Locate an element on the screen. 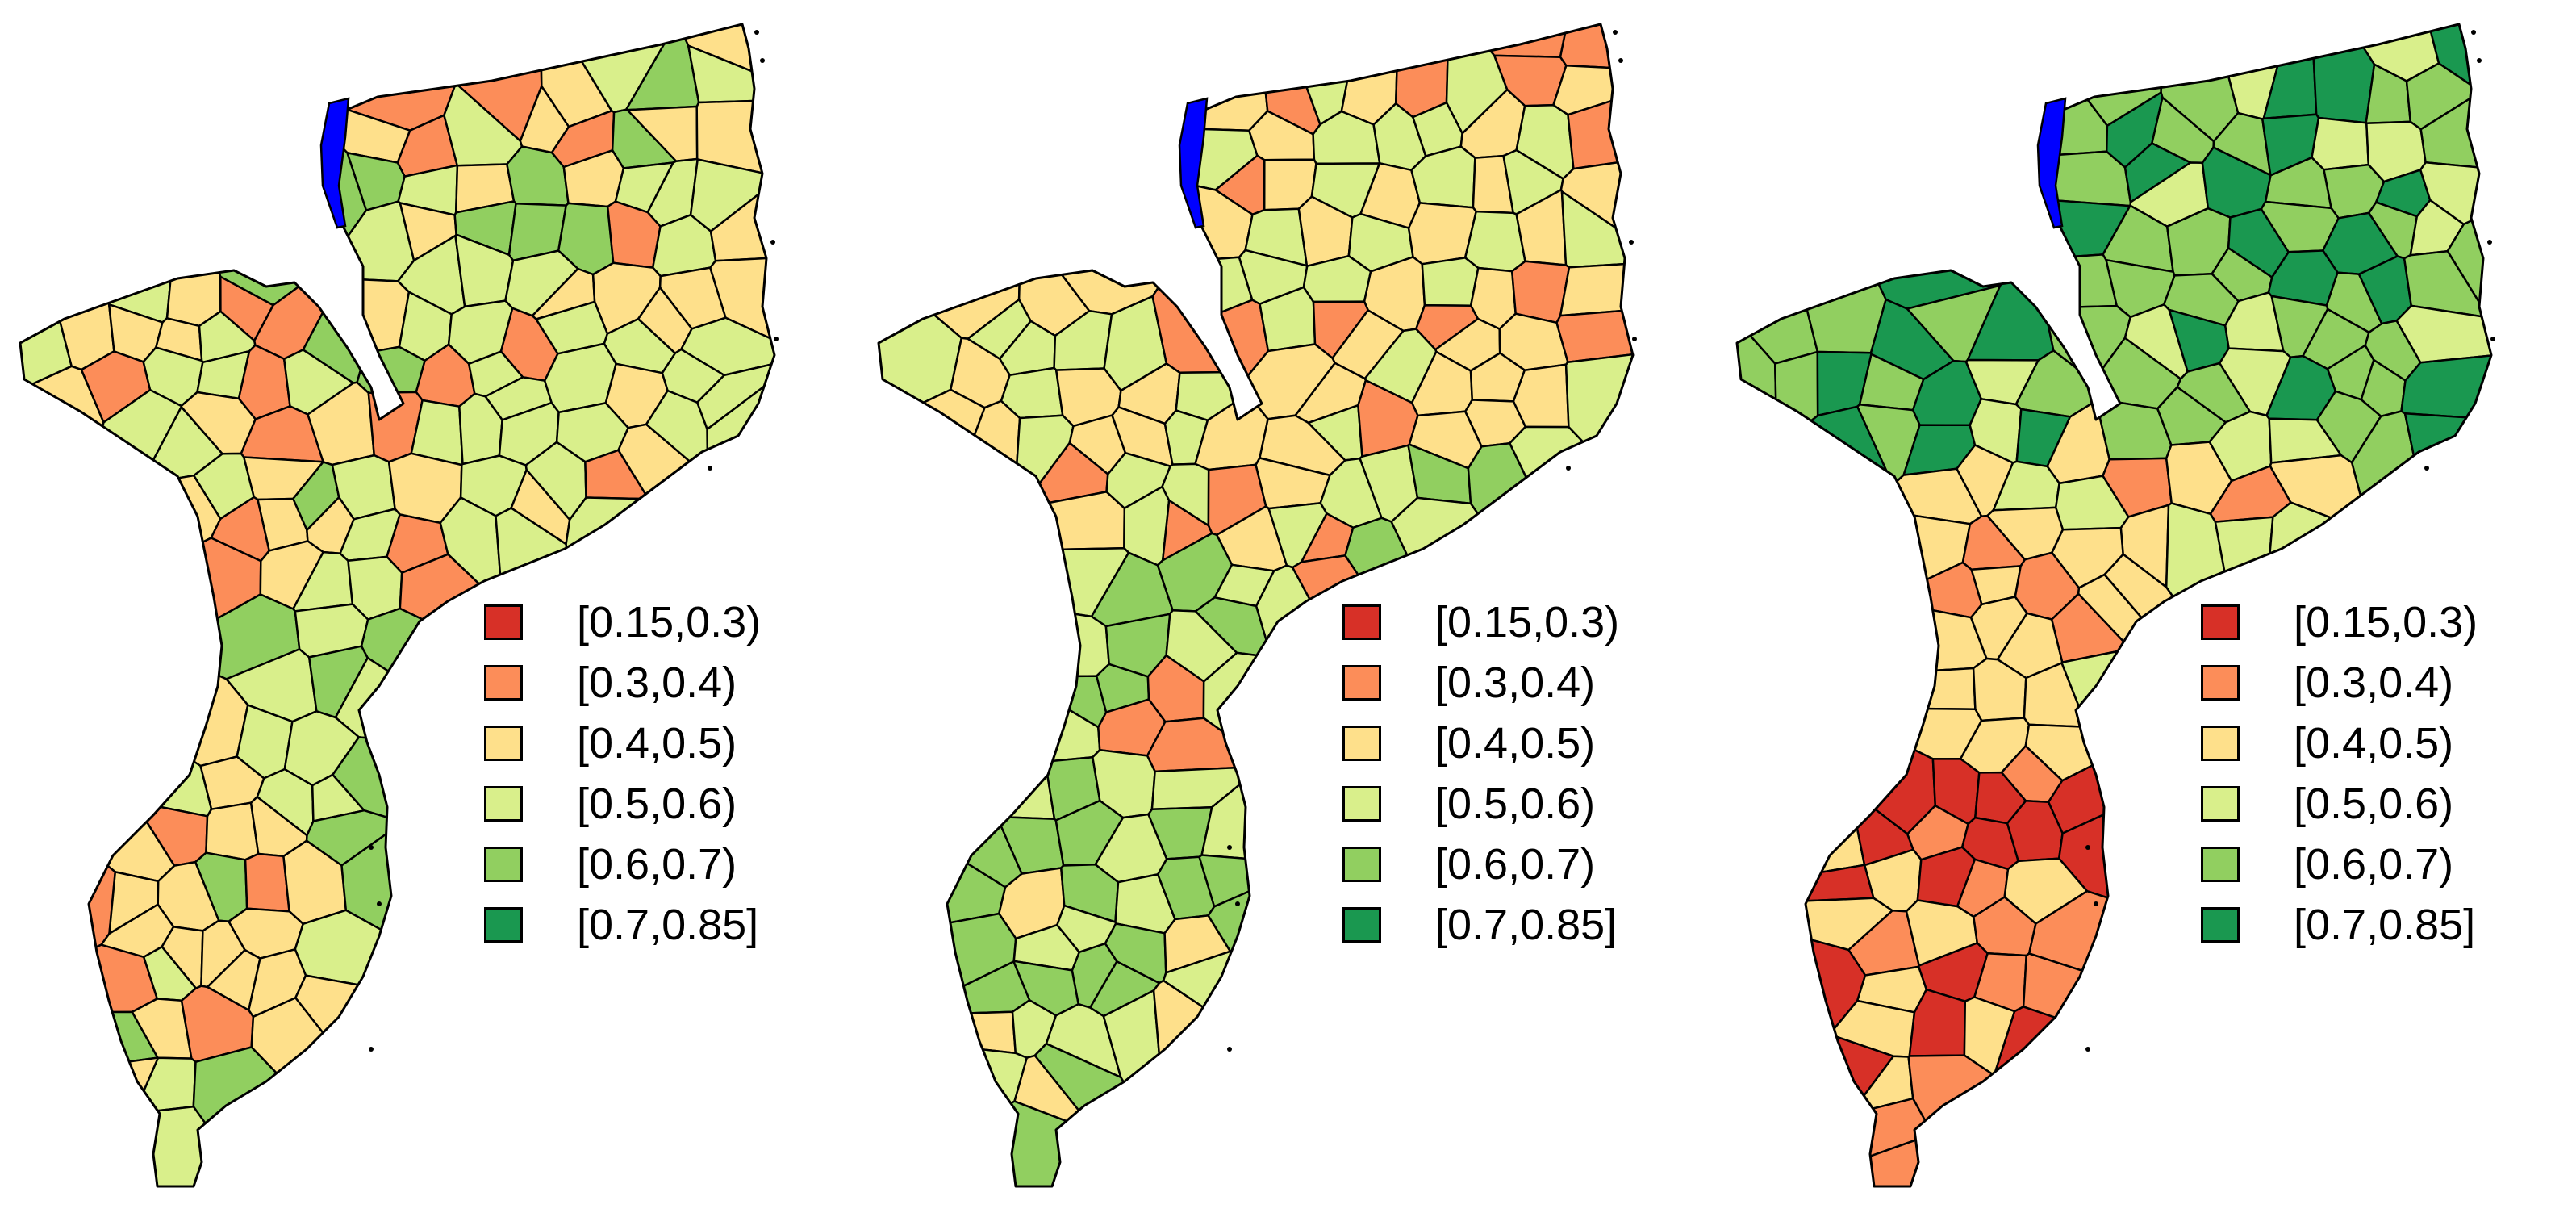  legend-label: [0.6,0.7) is located at coordinates (657, 864).